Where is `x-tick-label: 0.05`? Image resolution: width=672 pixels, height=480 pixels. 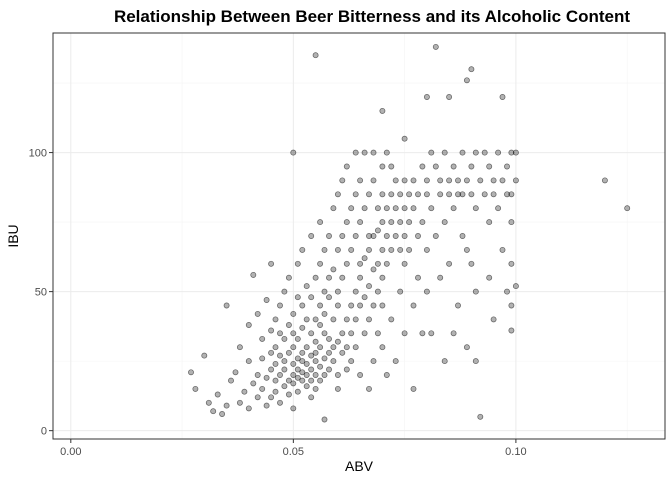 x-tick-label: 0.05 is located at coordinates (293, 452).